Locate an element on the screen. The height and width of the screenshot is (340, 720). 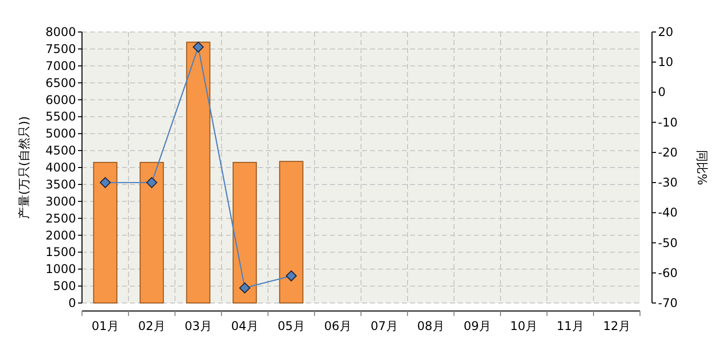
y-tick-label: 5500 is located at coordinates (60, 117).